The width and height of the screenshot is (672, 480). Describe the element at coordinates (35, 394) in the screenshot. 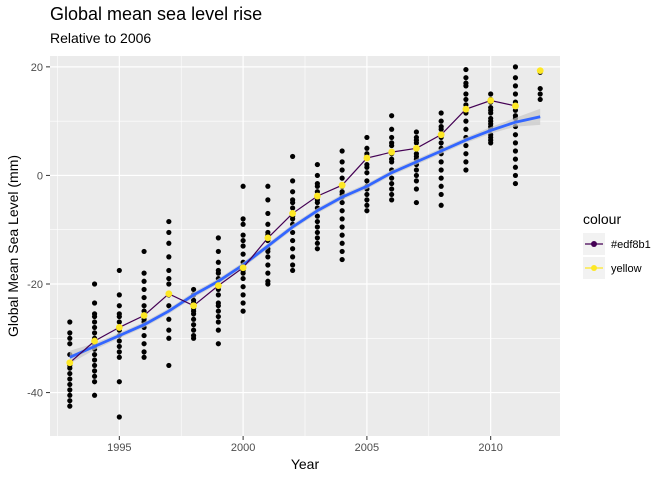

I see `y-tick-label: -40` at that location.